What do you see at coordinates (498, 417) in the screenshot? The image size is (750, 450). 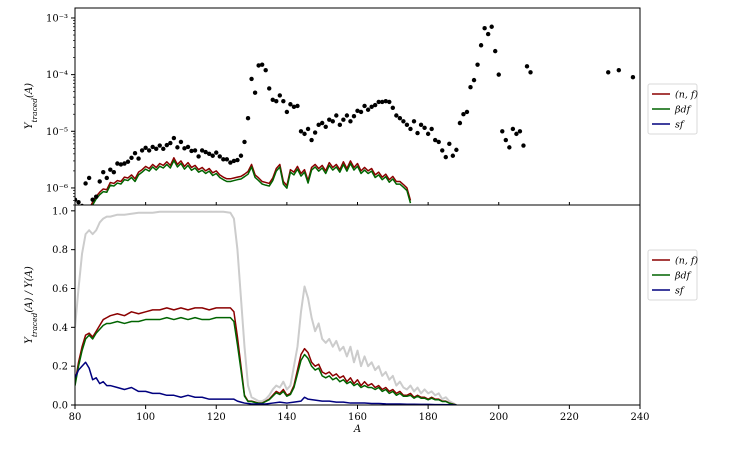 I see `bottom-x-tick-label: 200` at bounding box center [498, 417].